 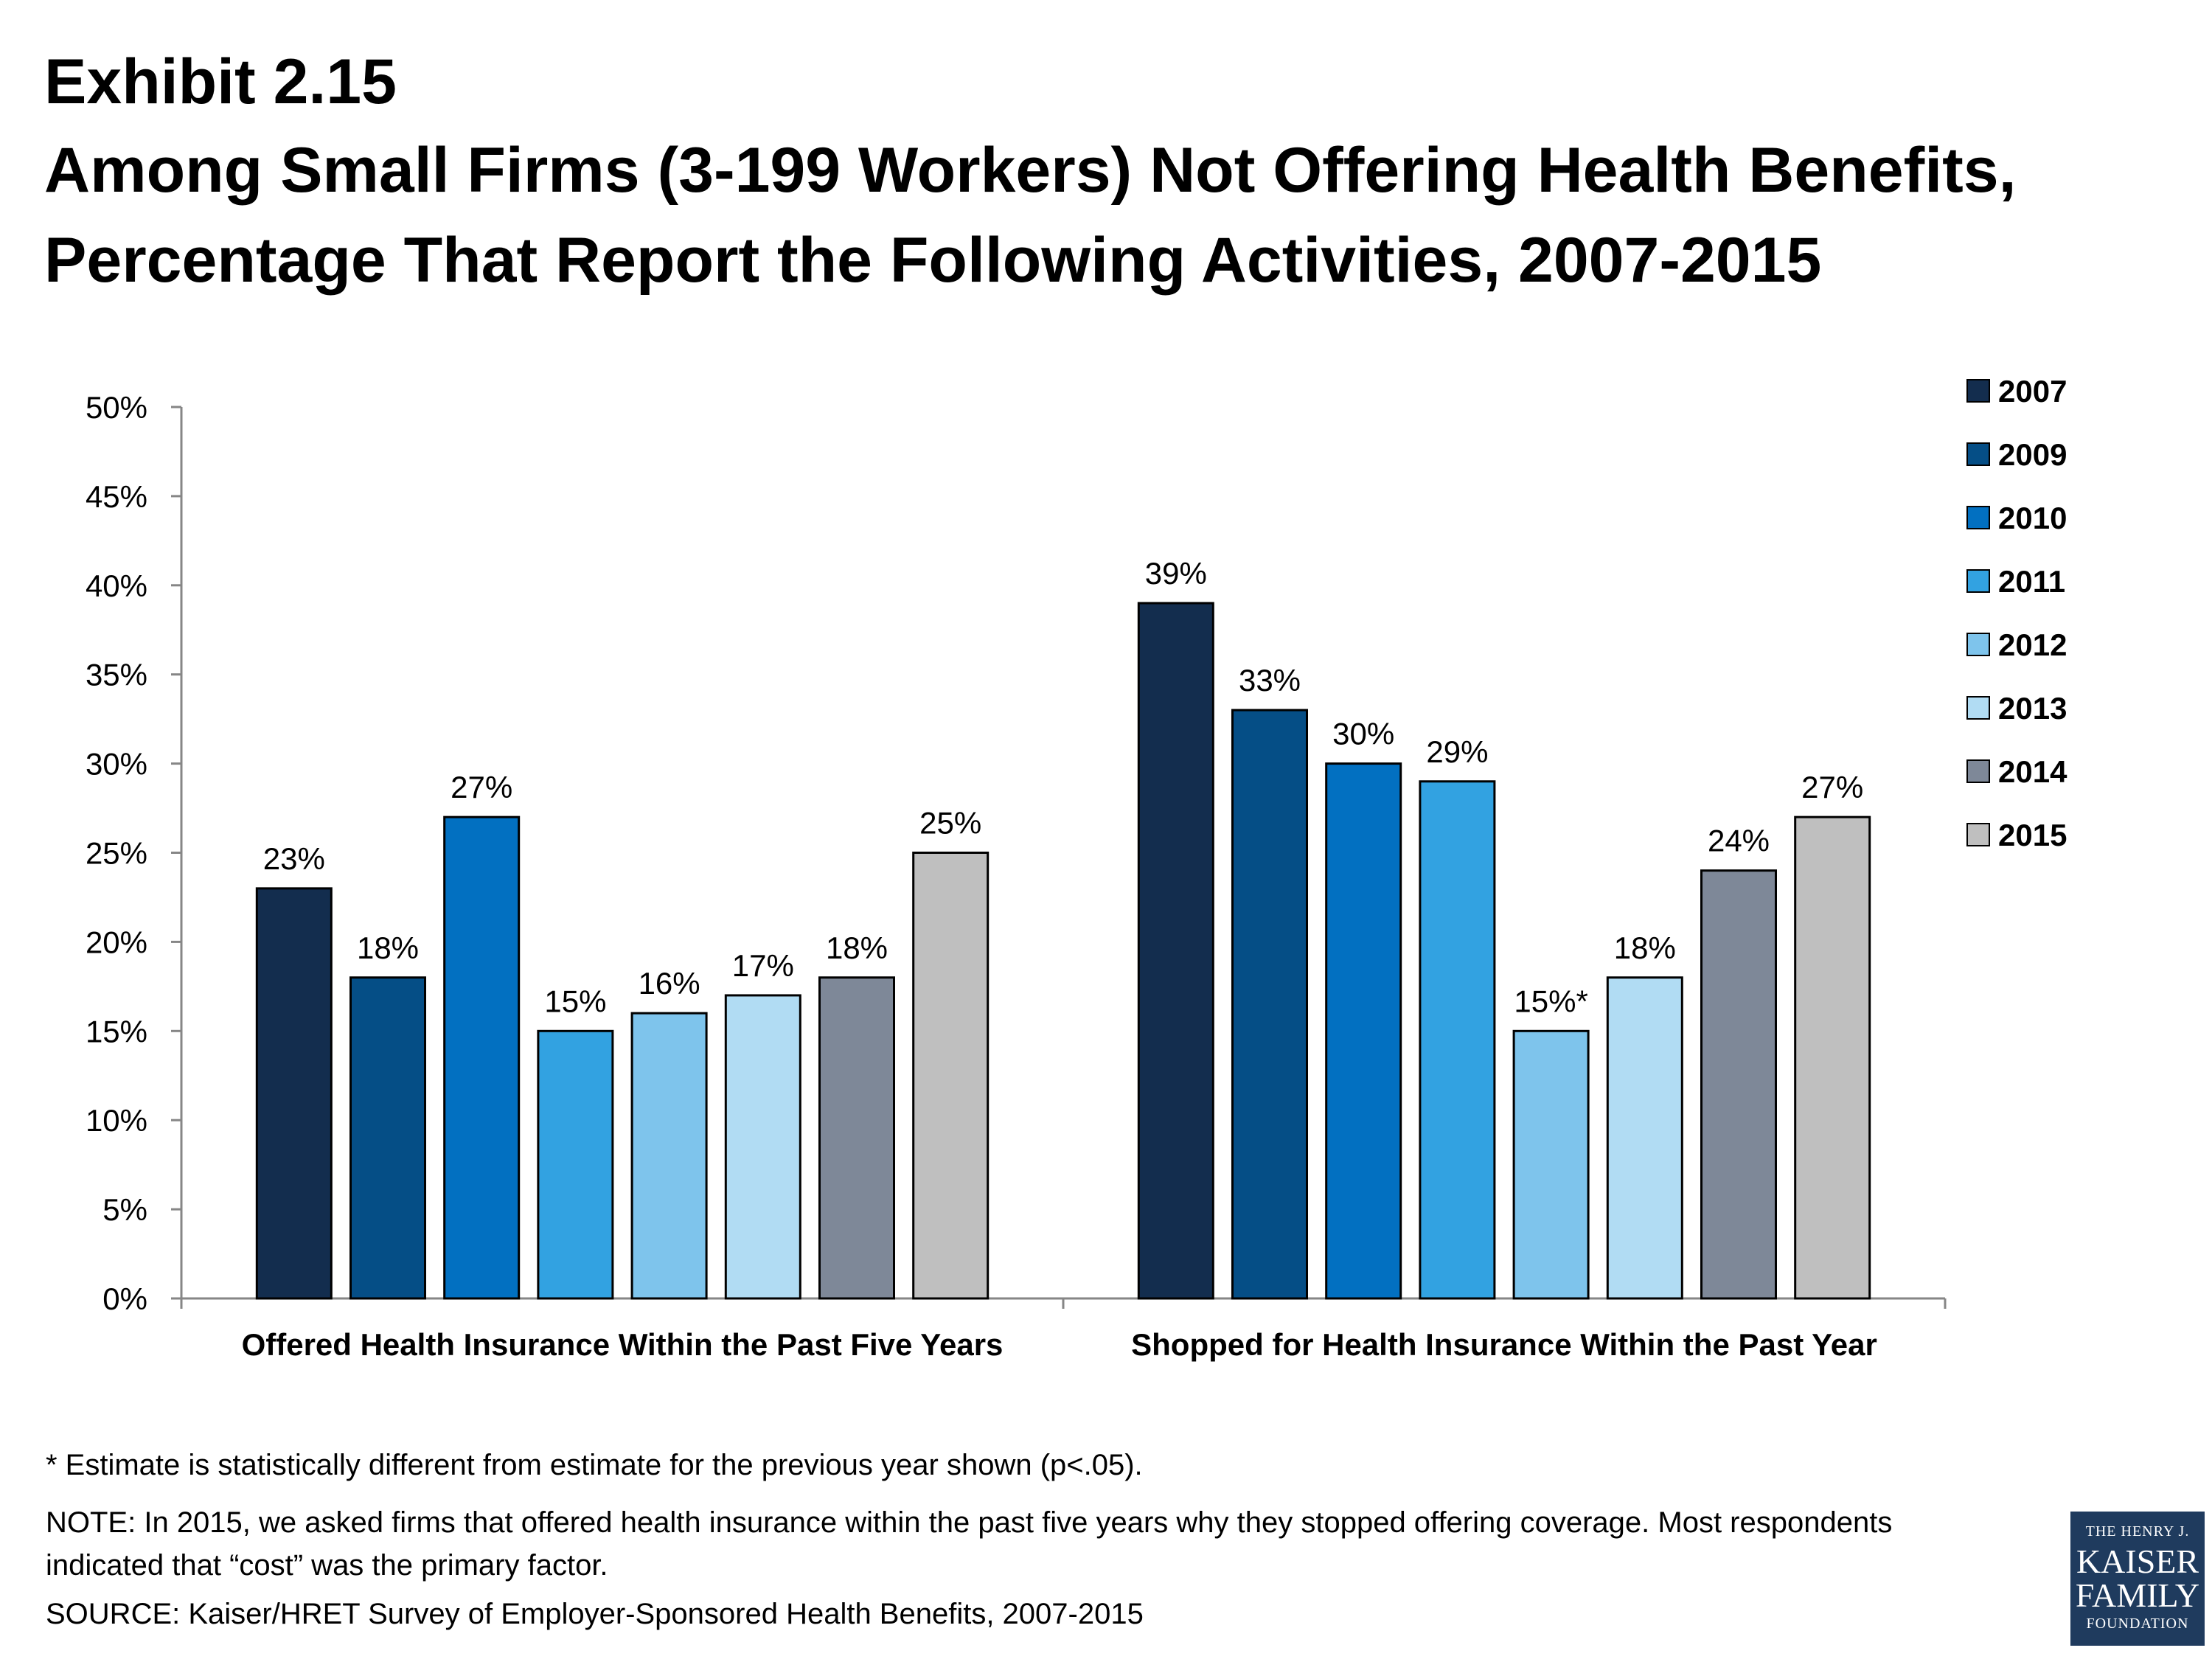 What do you see at coordinates (116, 764) in the screenshot?
I see `y-tick-label: 30%` at bounding box center [116, 764].